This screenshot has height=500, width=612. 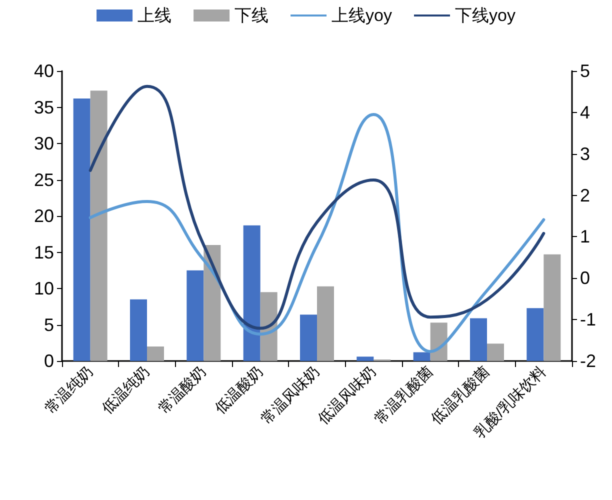 What do you see at coordinates (588, 320) in the screenshot?
I see `y2-tick-label: -1` at bounding box center [588, 320].